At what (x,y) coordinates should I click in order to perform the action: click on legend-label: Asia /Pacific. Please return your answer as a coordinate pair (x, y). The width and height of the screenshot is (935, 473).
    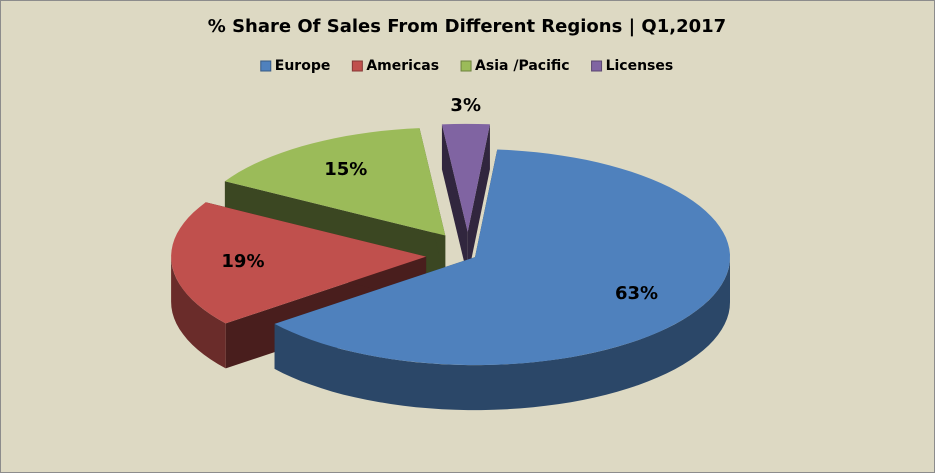
    Looking at the image, I should click on (522, 66).